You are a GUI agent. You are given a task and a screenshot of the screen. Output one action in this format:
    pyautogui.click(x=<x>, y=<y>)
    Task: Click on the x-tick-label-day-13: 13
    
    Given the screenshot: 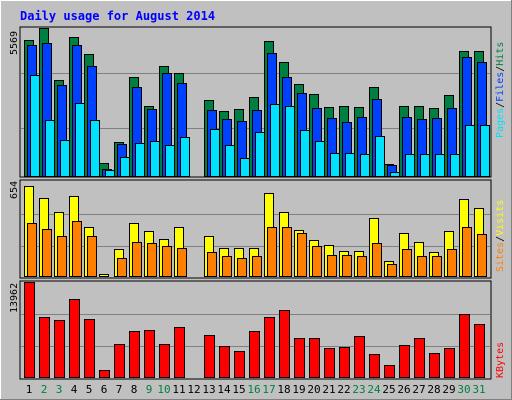 What is the action you would take?
    pyautogui.click(x=208, y=389)
    